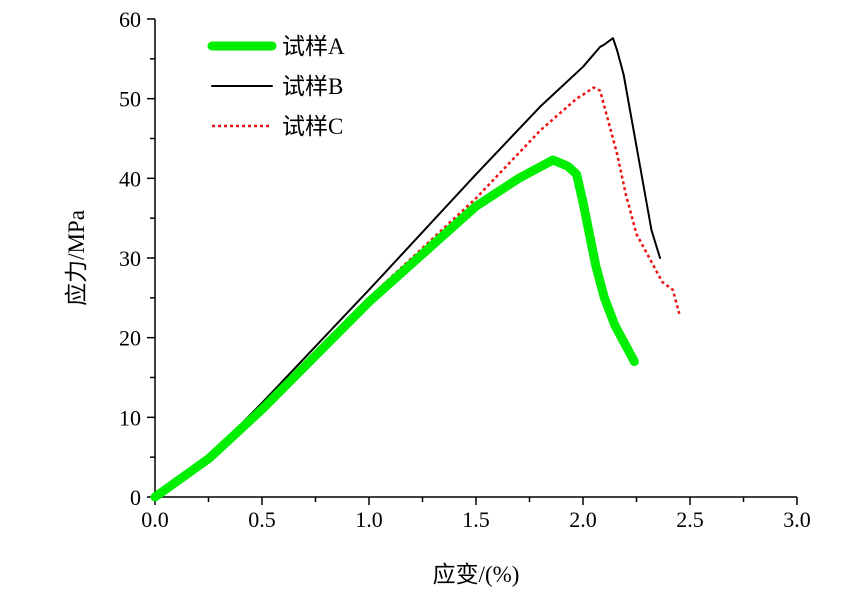  What do you see at coordinates (476, 574) in the screenshot?
I see `x-axis-label: 应变/(%)` at bounding box center [476, 574].